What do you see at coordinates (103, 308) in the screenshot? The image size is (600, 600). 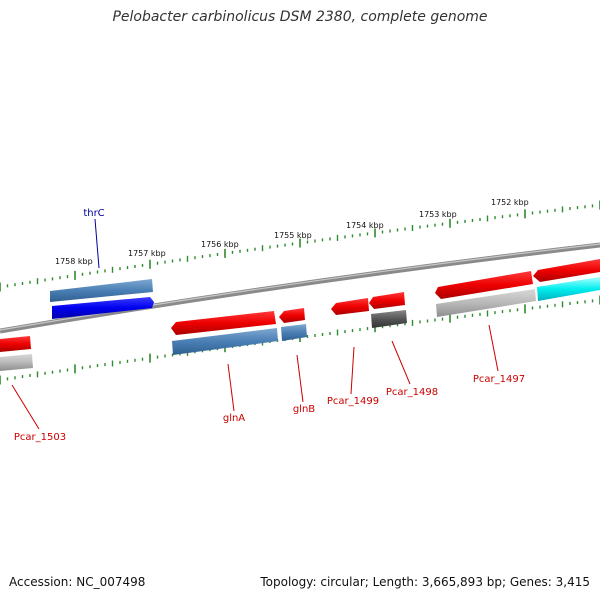 I see `gene-thrC-forward` at bounding box center [103, 308].